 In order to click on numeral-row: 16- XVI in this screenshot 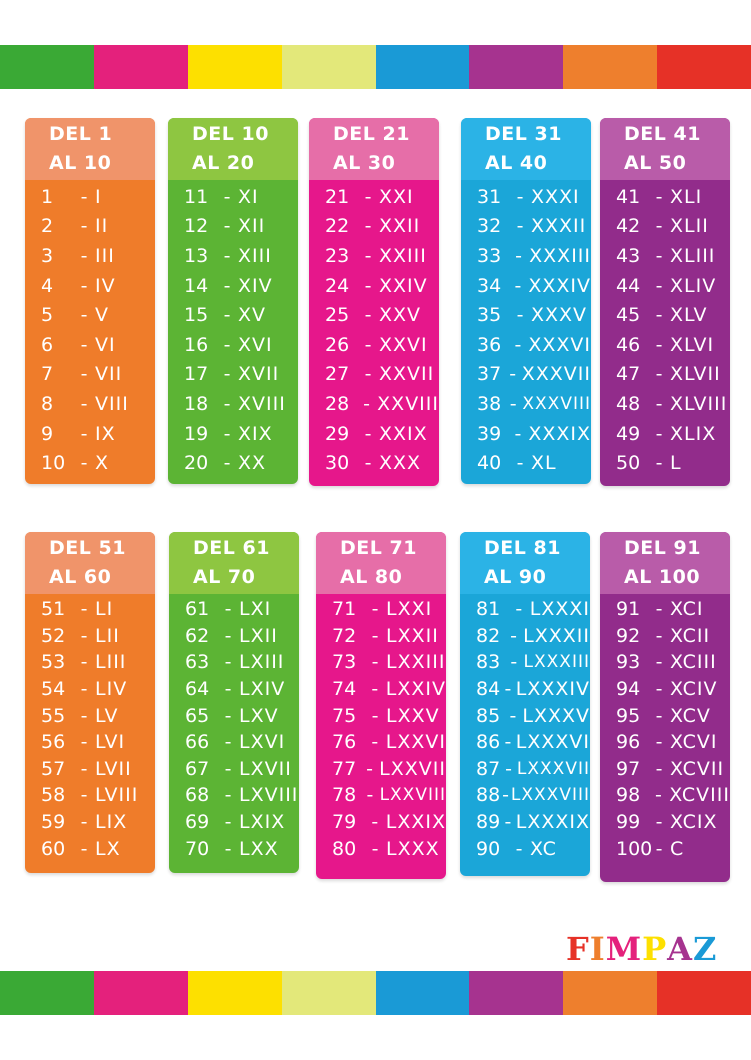, I will do `click(241, 345)`.